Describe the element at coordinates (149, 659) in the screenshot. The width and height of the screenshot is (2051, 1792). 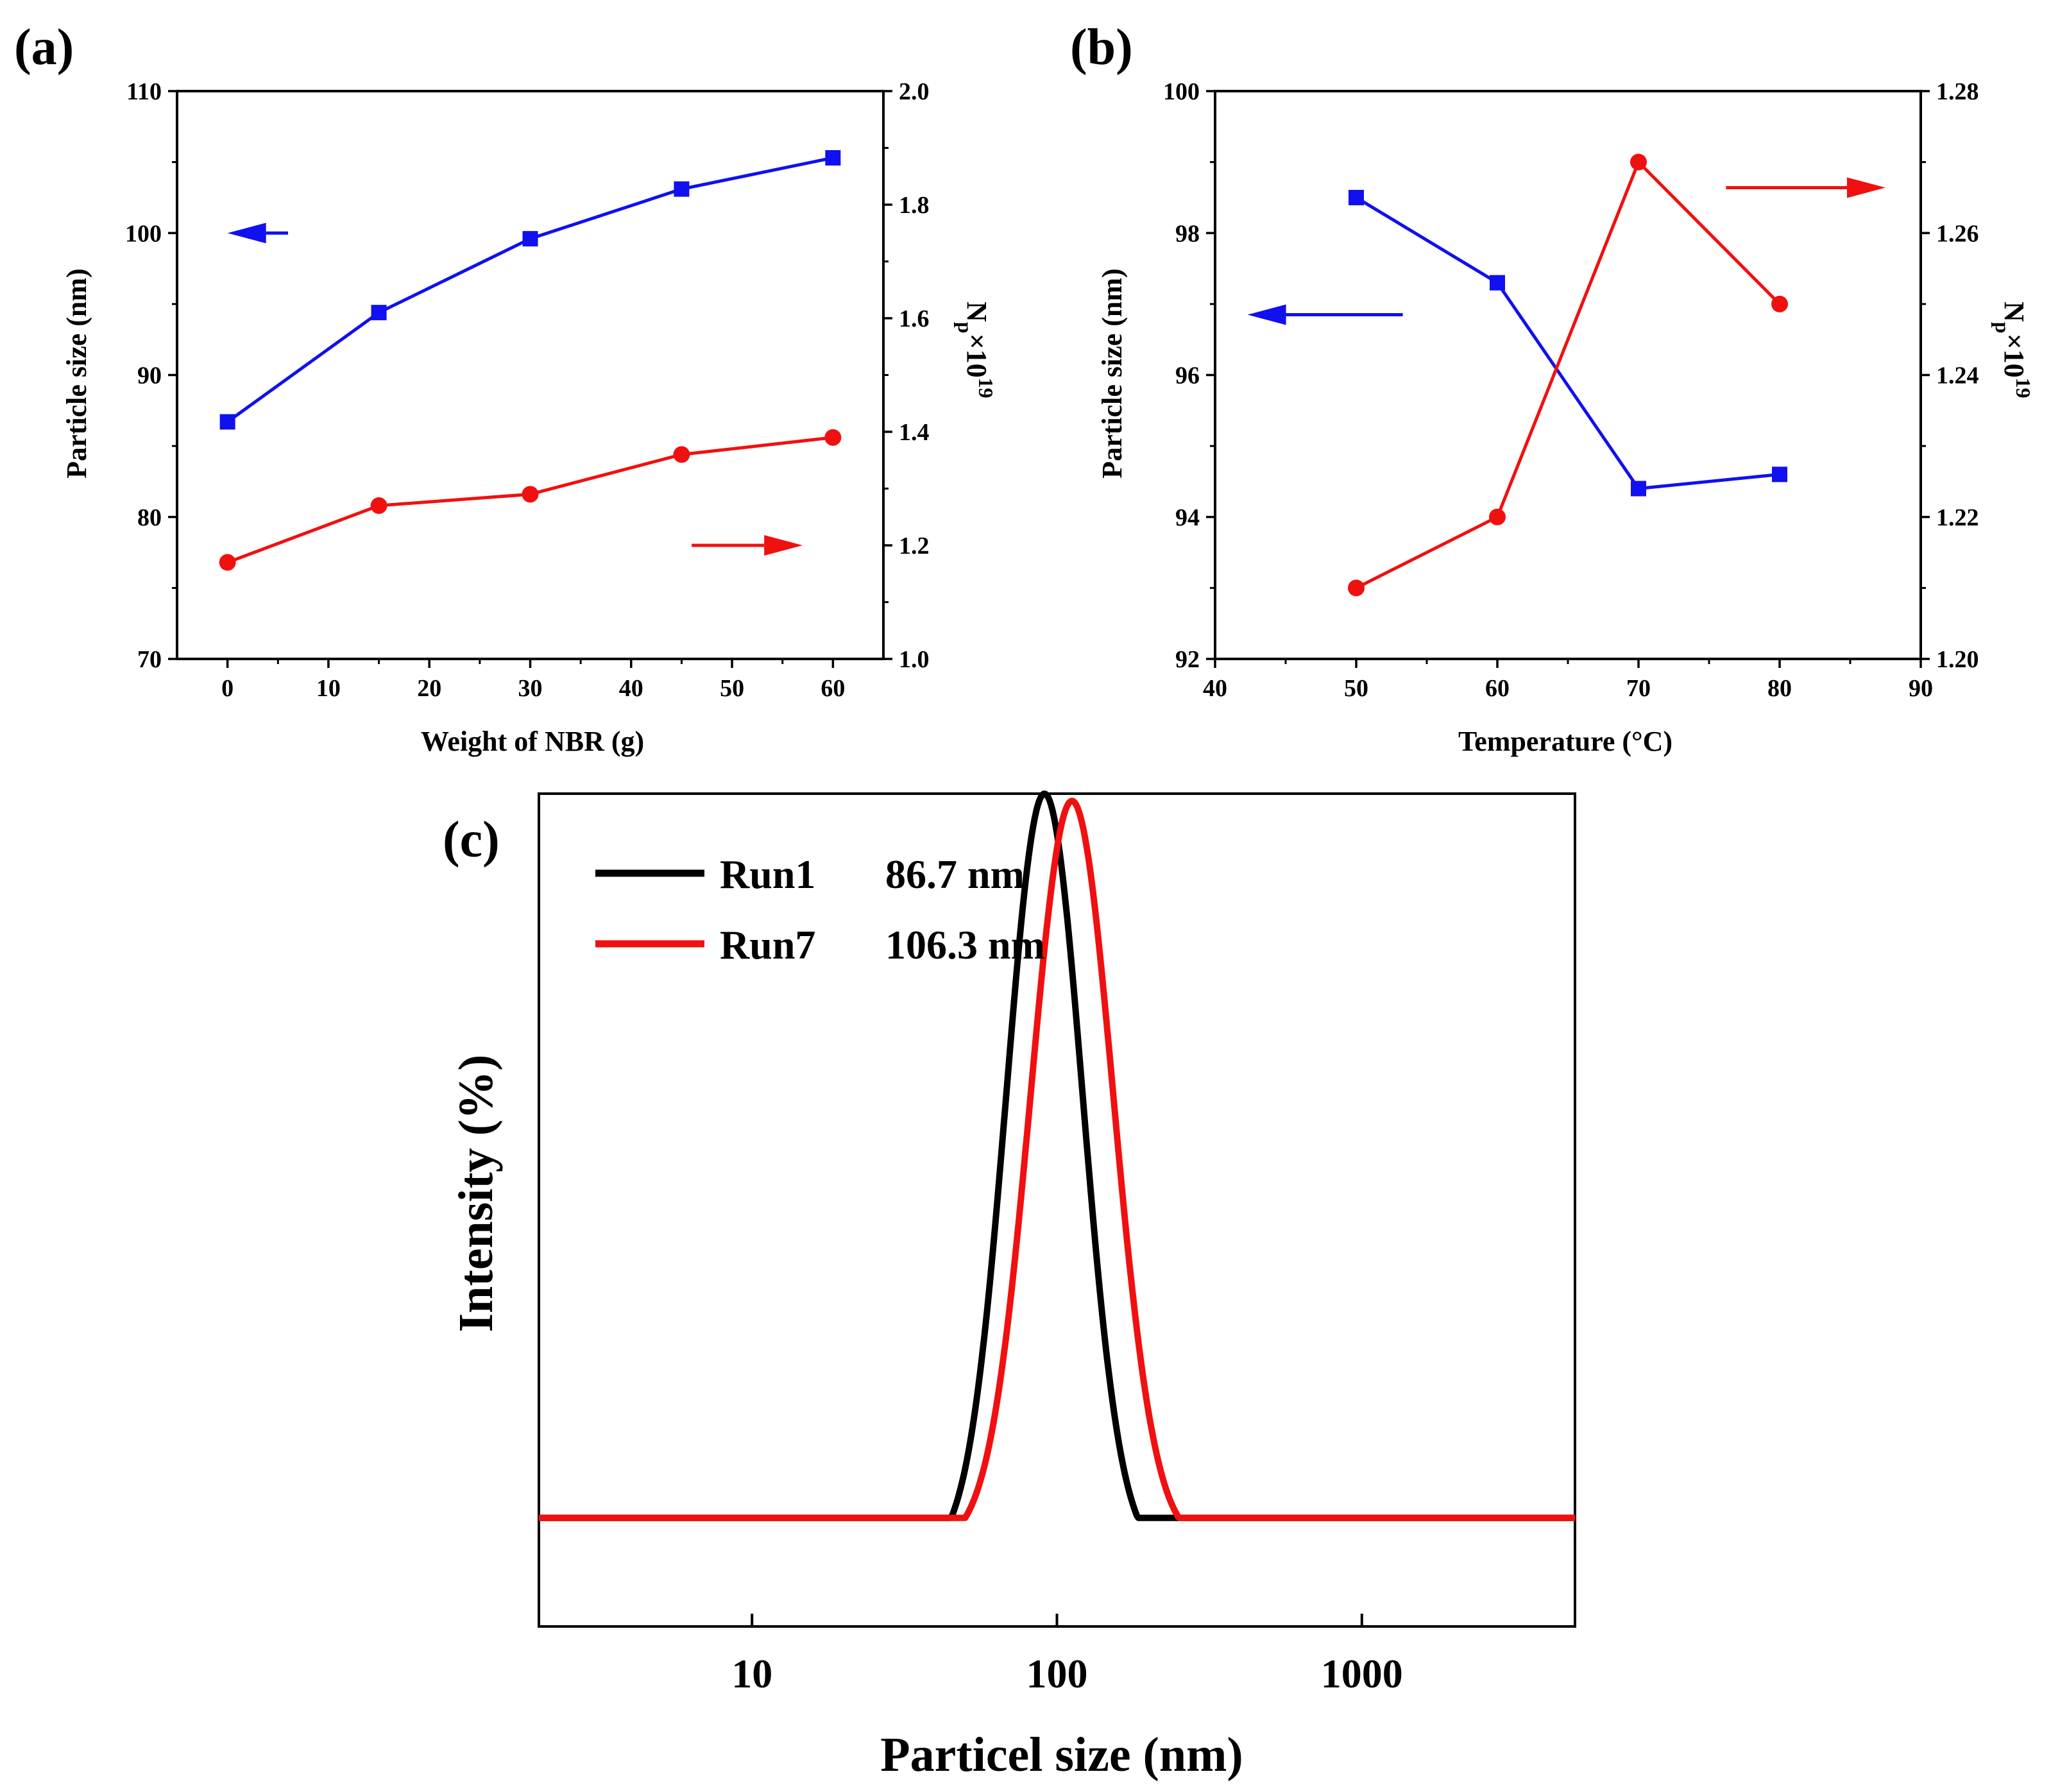
I see `panel-a-y-tick-label: 70` at that location.